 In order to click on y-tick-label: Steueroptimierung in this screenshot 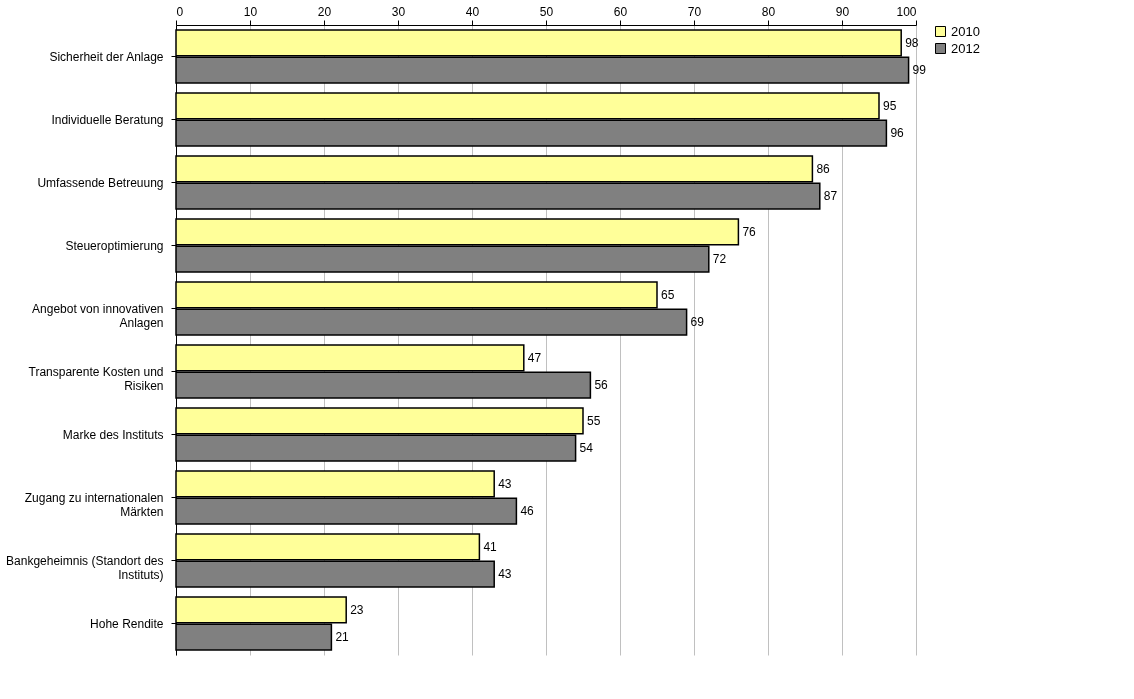, I will do `click(114, 245)`.